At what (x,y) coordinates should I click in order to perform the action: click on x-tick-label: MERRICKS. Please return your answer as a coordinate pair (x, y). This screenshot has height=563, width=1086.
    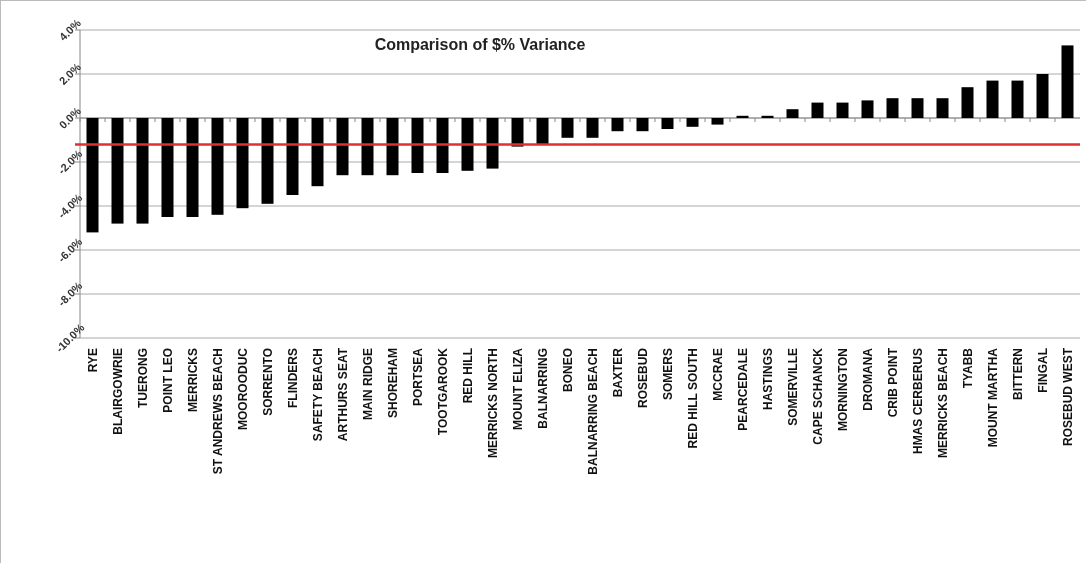
    Looking at the image, I should click on (192, 380).